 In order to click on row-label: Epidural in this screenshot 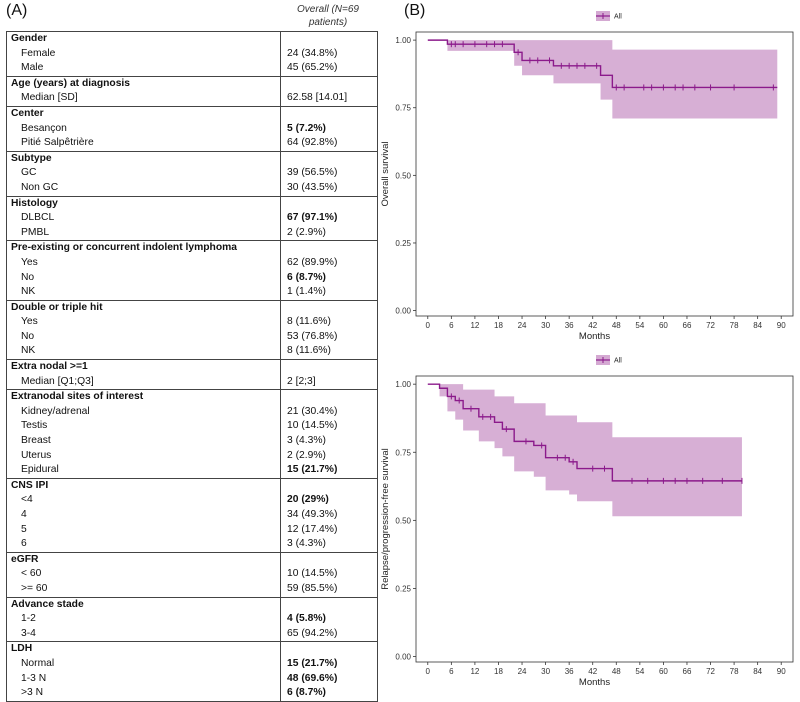, I will do `click(144, 470)`.